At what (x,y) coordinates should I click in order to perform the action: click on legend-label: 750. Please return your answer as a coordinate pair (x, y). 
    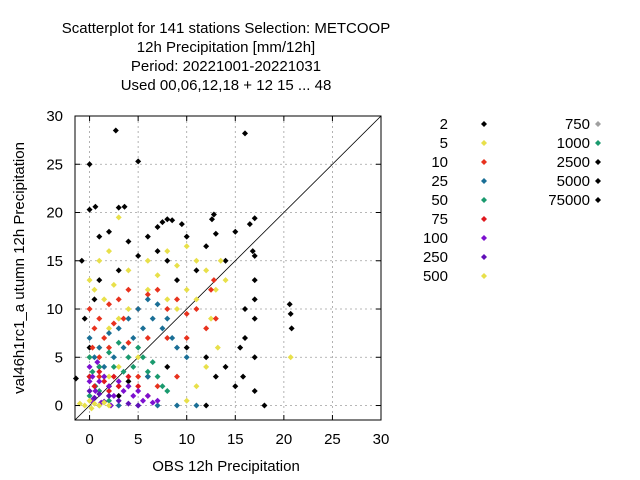
    Looking at the image, I should click on (577, 124).